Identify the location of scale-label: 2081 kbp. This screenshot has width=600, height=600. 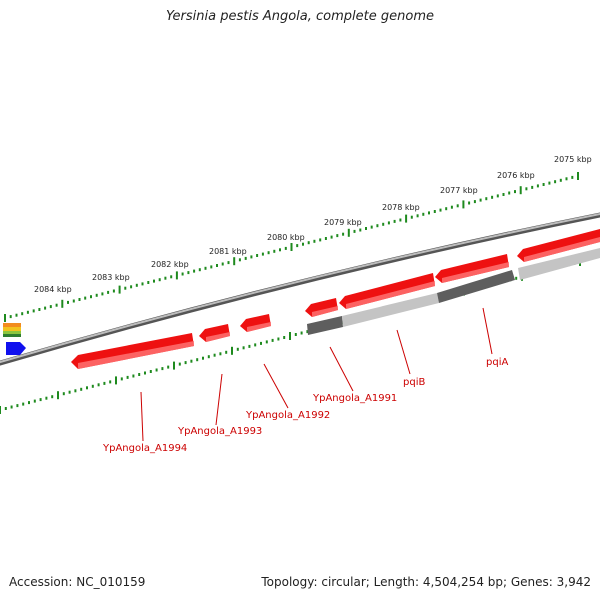
(228, 251).